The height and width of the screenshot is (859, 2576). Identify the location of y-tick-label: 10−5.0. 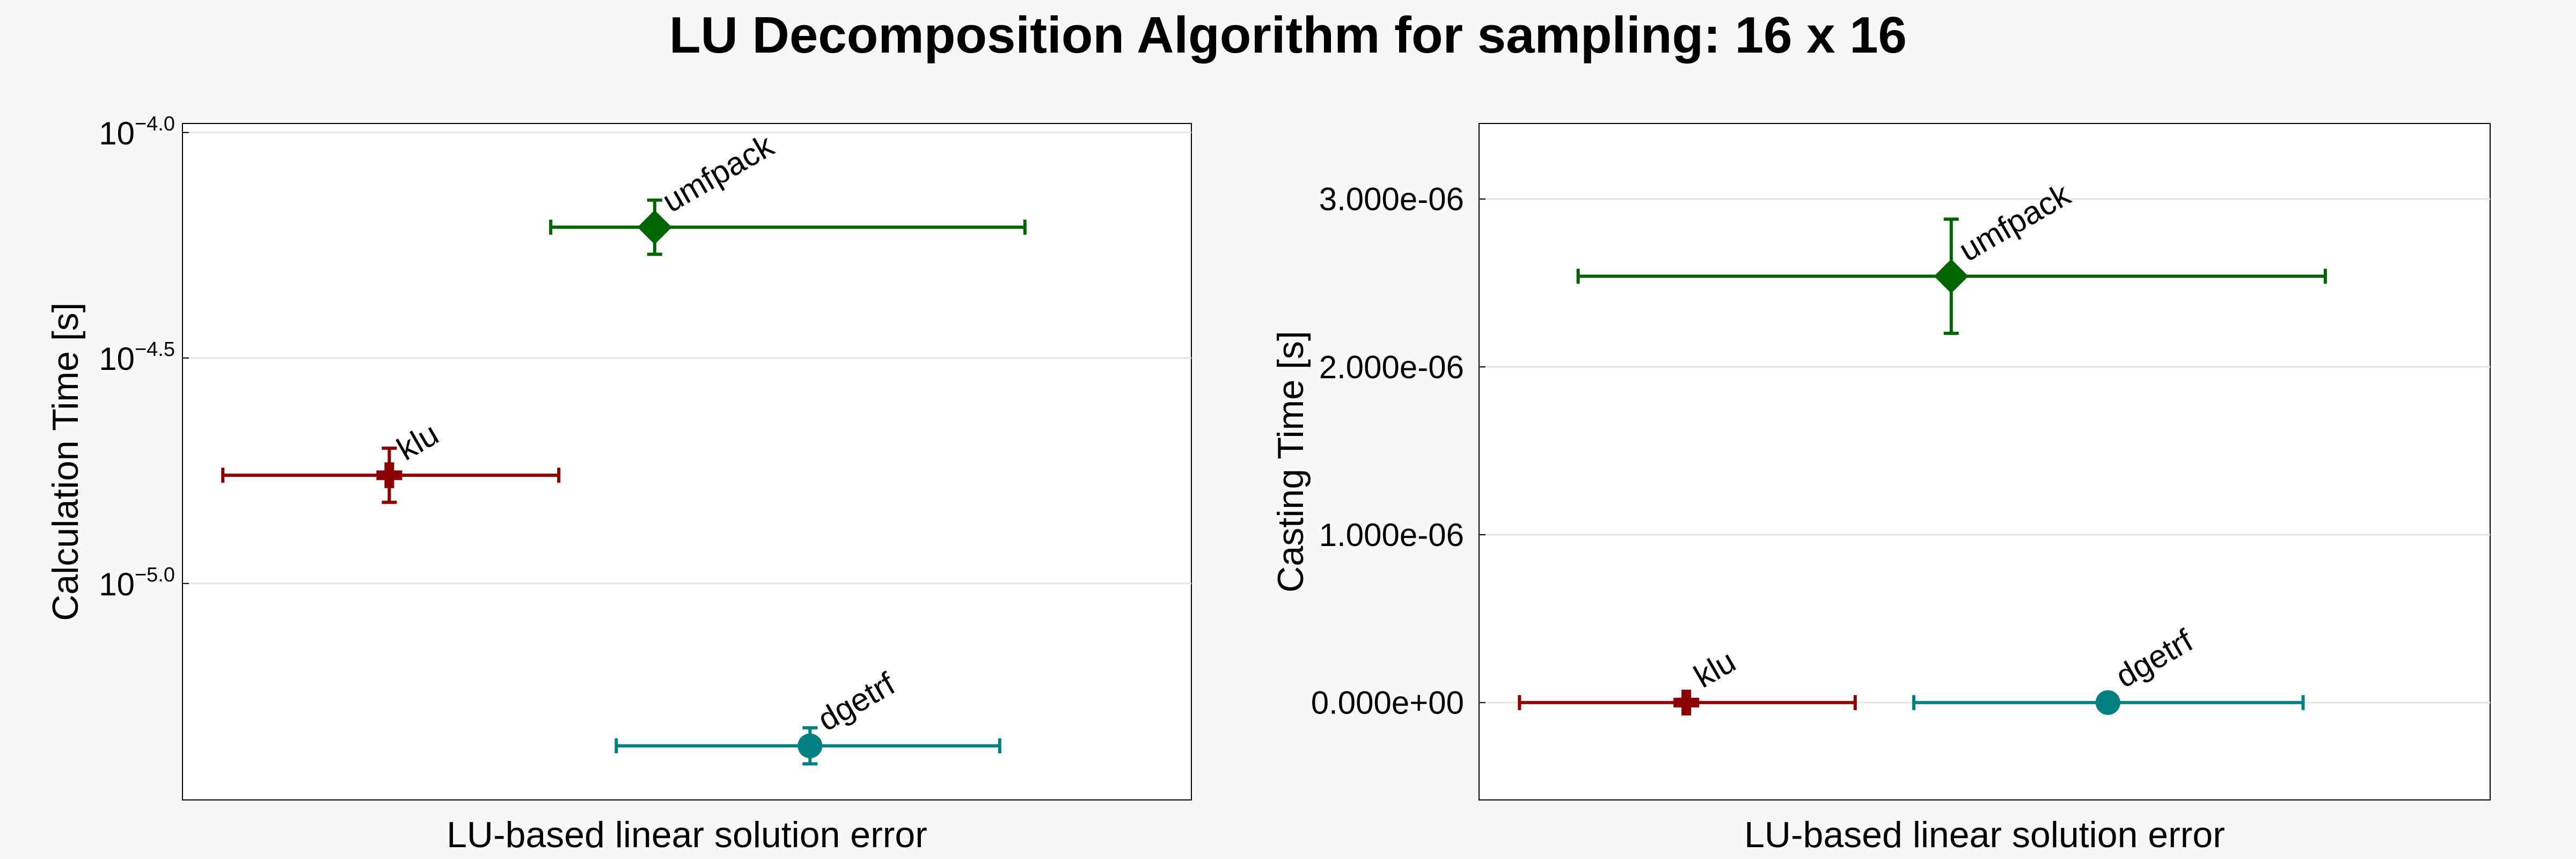
(137, 583).